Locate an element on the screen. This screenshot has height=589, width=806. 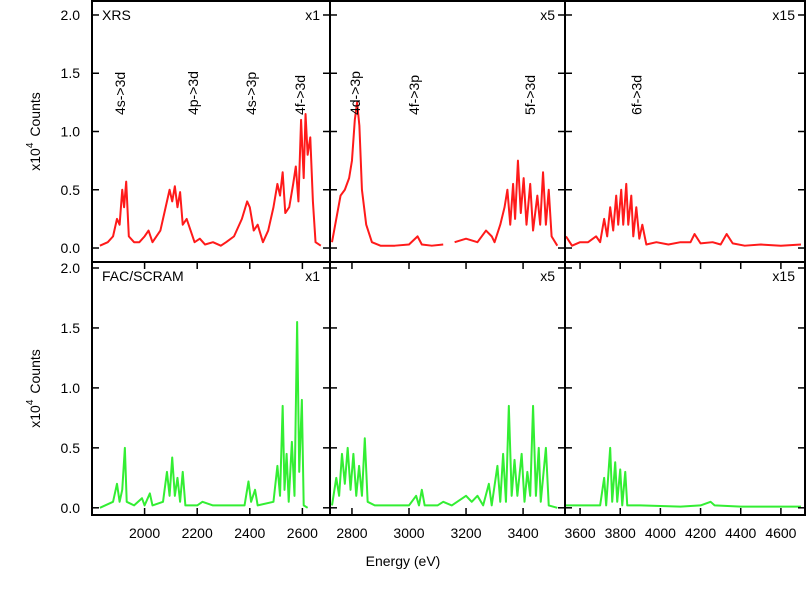
transition-label: 4d->3p is located at coordinates (355, 93).